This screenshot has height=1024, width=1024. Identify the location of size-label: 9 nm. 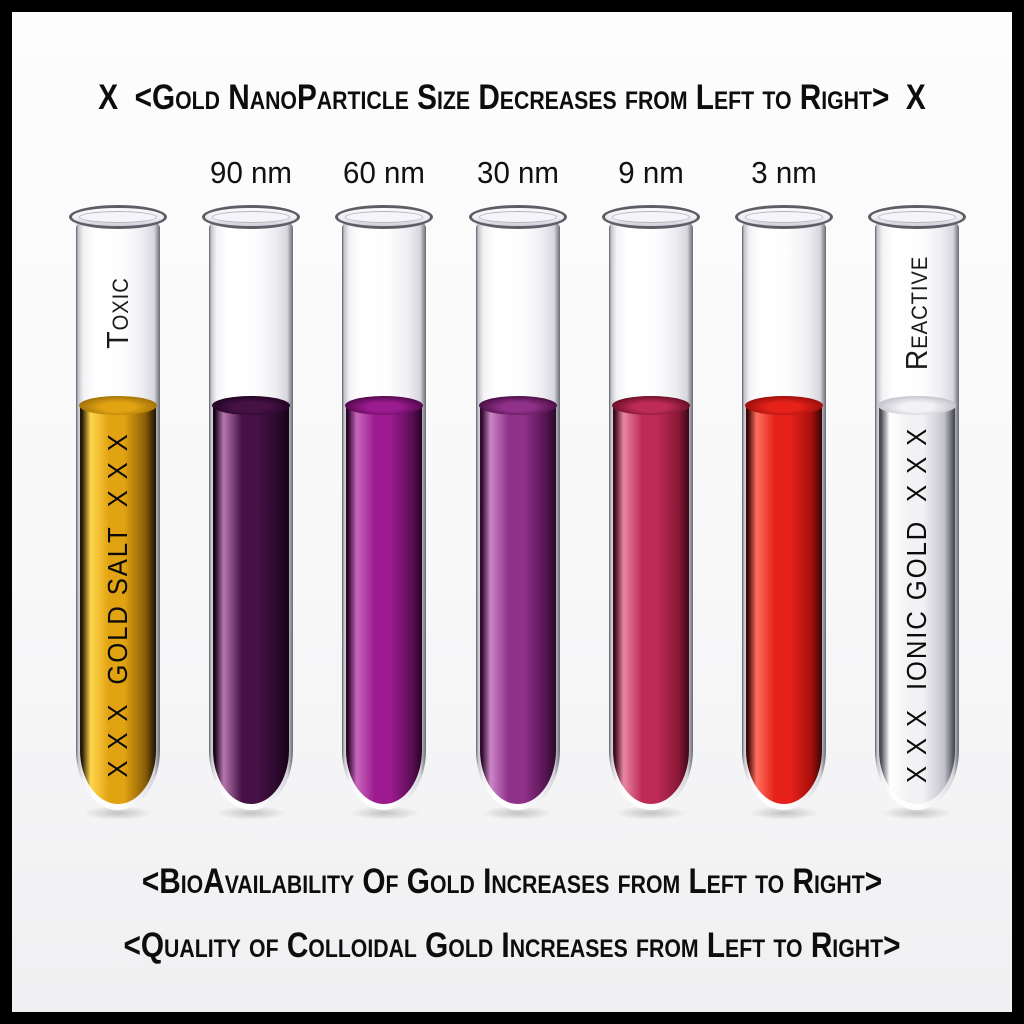
(650, 172).